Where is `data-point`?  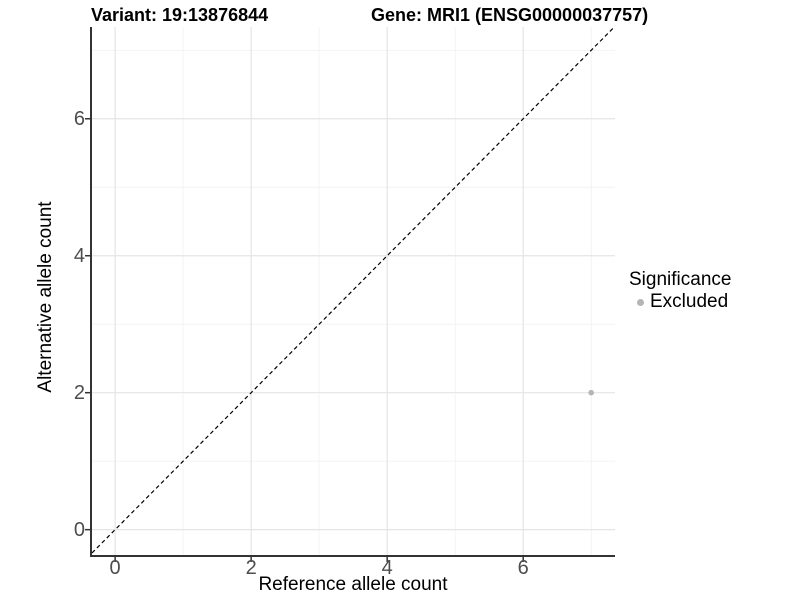 data-point is located at coordinates (591, 392).